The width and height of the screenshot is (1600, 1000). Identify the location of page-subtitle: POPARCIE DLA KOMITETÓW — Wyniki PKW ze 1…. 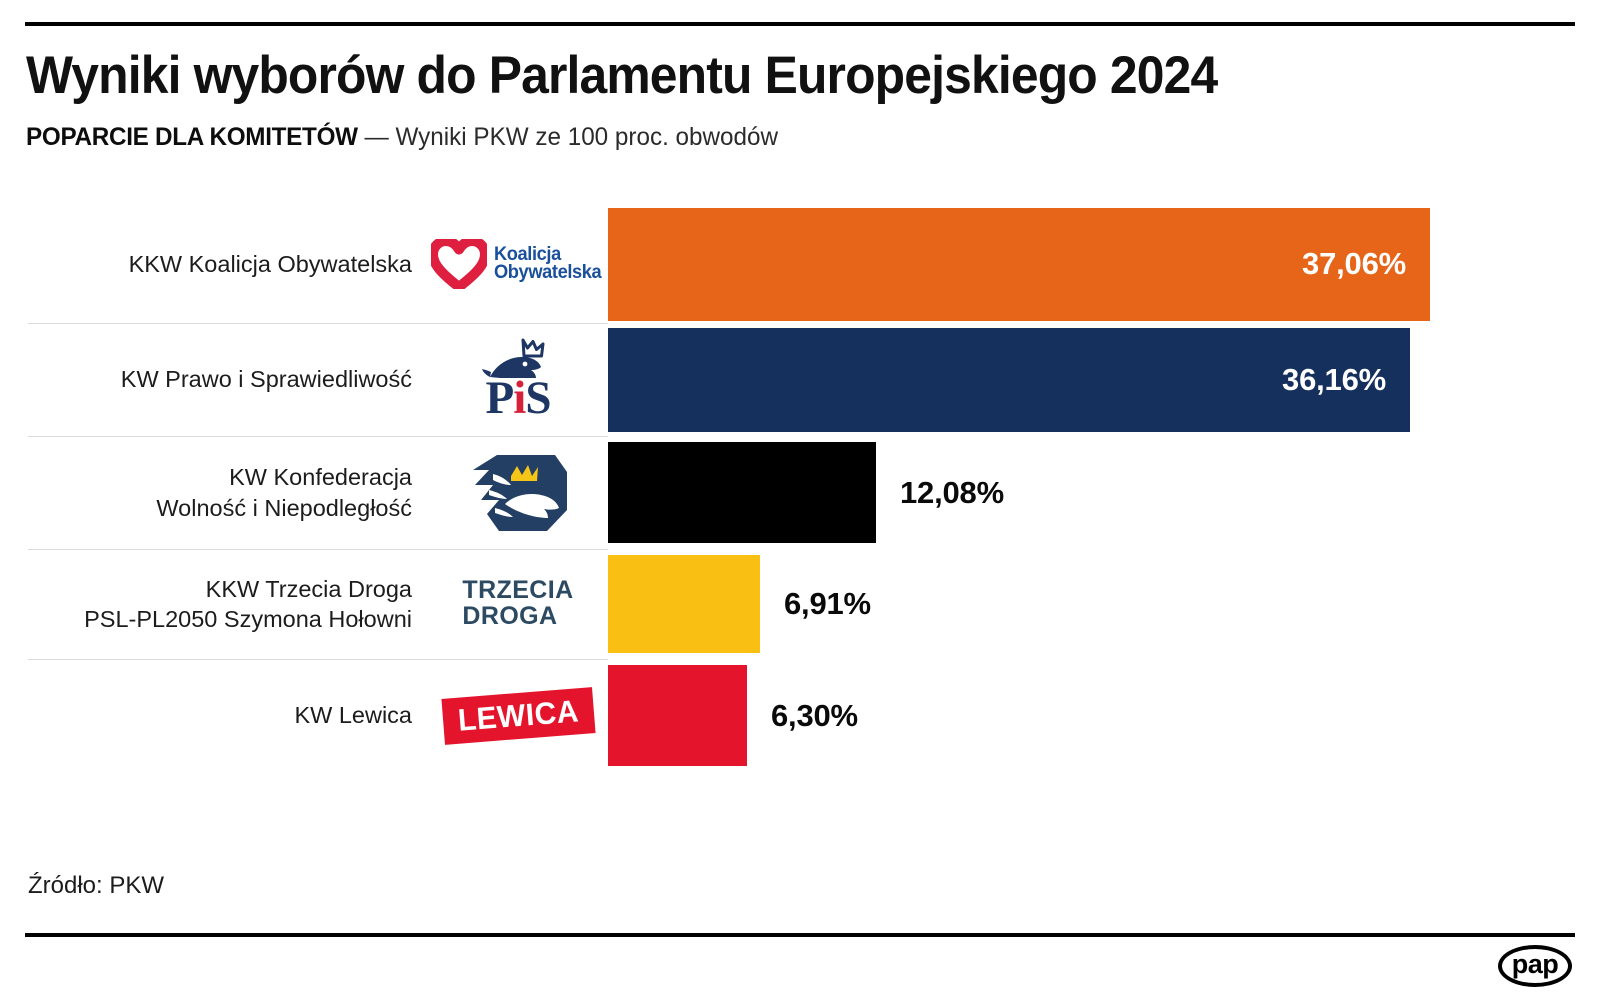
(773, 137).